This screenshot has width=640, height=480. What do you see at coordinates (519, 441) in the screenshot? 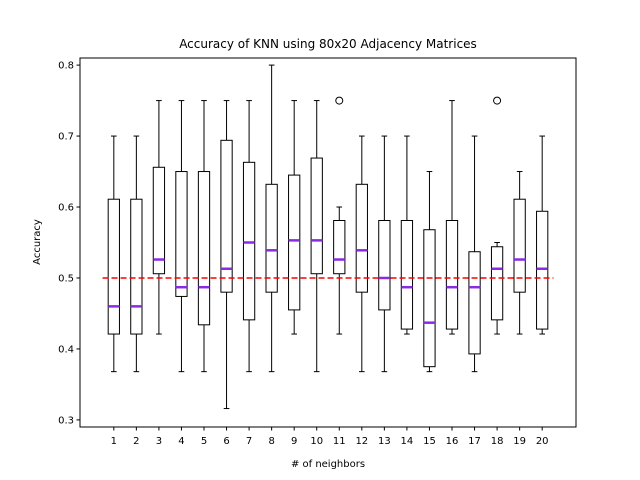
I see `x-tick-label: 19` at bounding box center [519, 441].